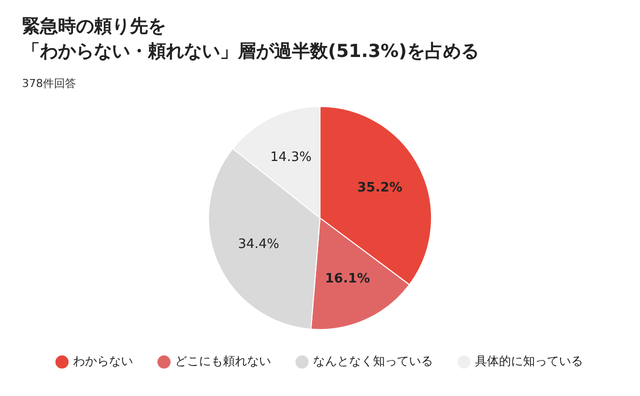 This screenshot has width=640, height=396. What do you see at coordinates (49, 83) in the screenshot?
I see `text: 378件回答` at bounding box center [49, 83].